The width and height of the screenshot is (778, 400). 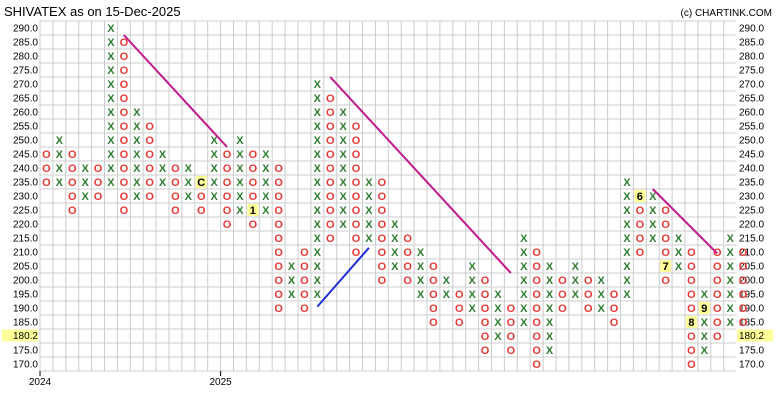 I want to click on x-tick-label: 2024, so click(x=40, y=382).